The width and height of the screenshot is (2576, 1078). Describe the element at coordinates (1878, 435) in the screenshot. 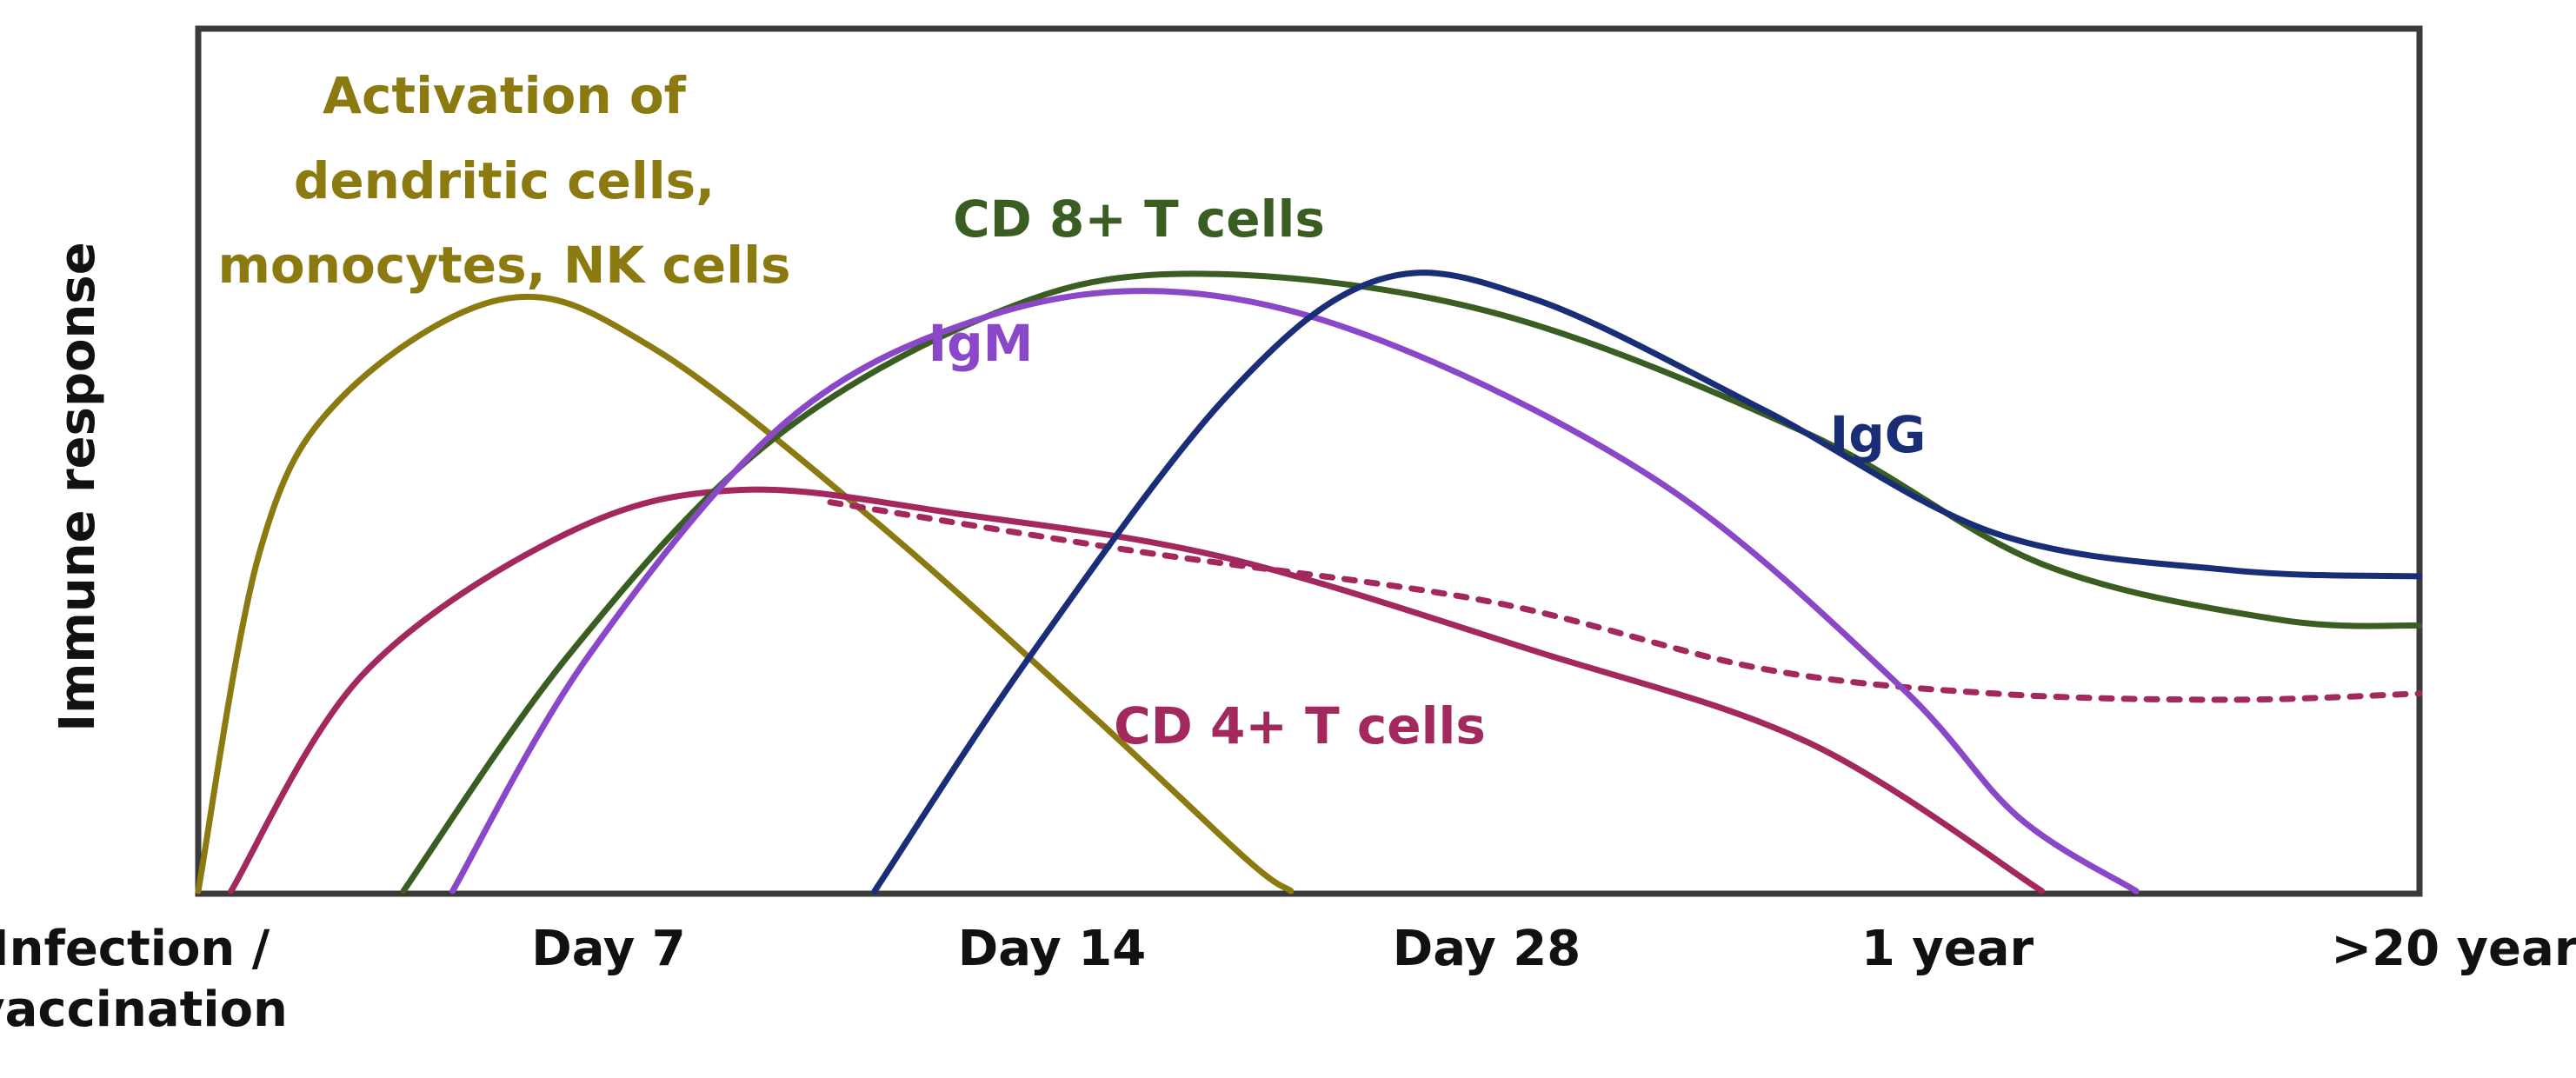

I see `igg-label: IgG` at that location.